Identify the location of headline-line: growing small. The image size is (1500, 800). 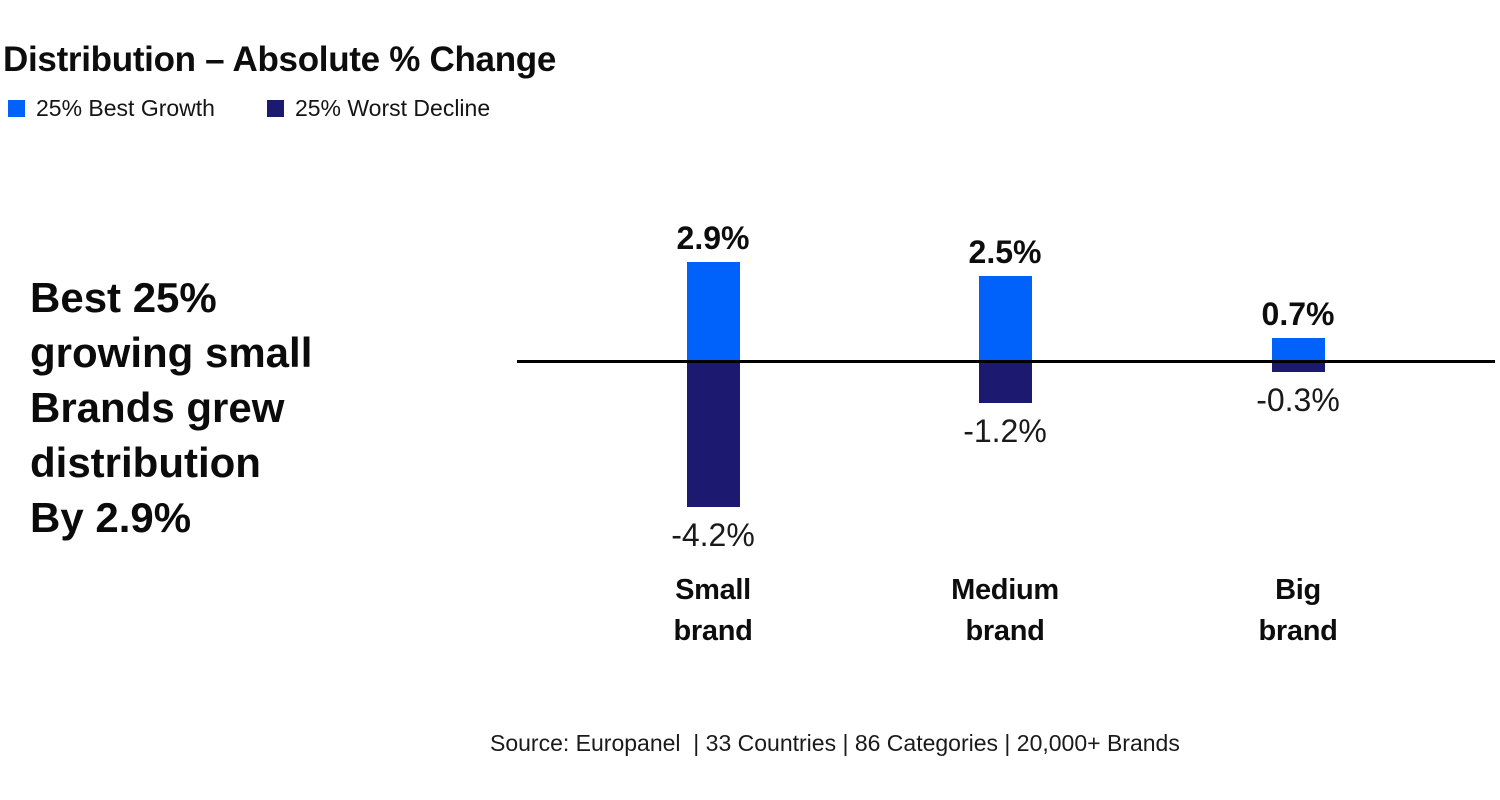
(171, 352).